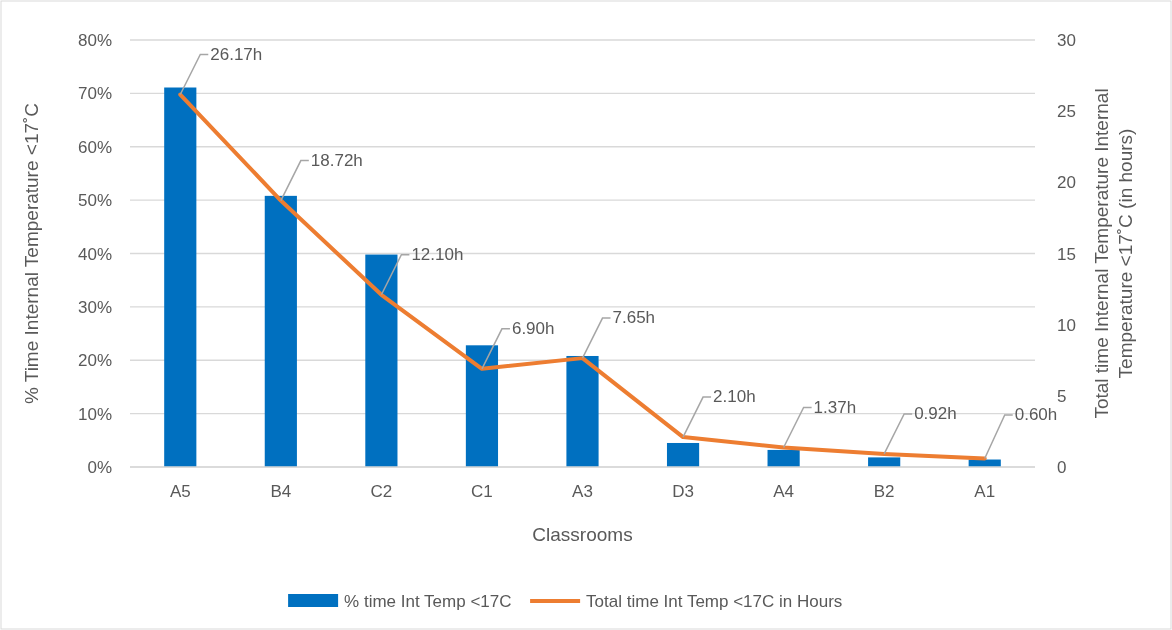 This screenshot has width=1172, height=630. Describe the element at coordinates (381, 491) in the screenshot. I see `x-tick-label: C2` at that location.